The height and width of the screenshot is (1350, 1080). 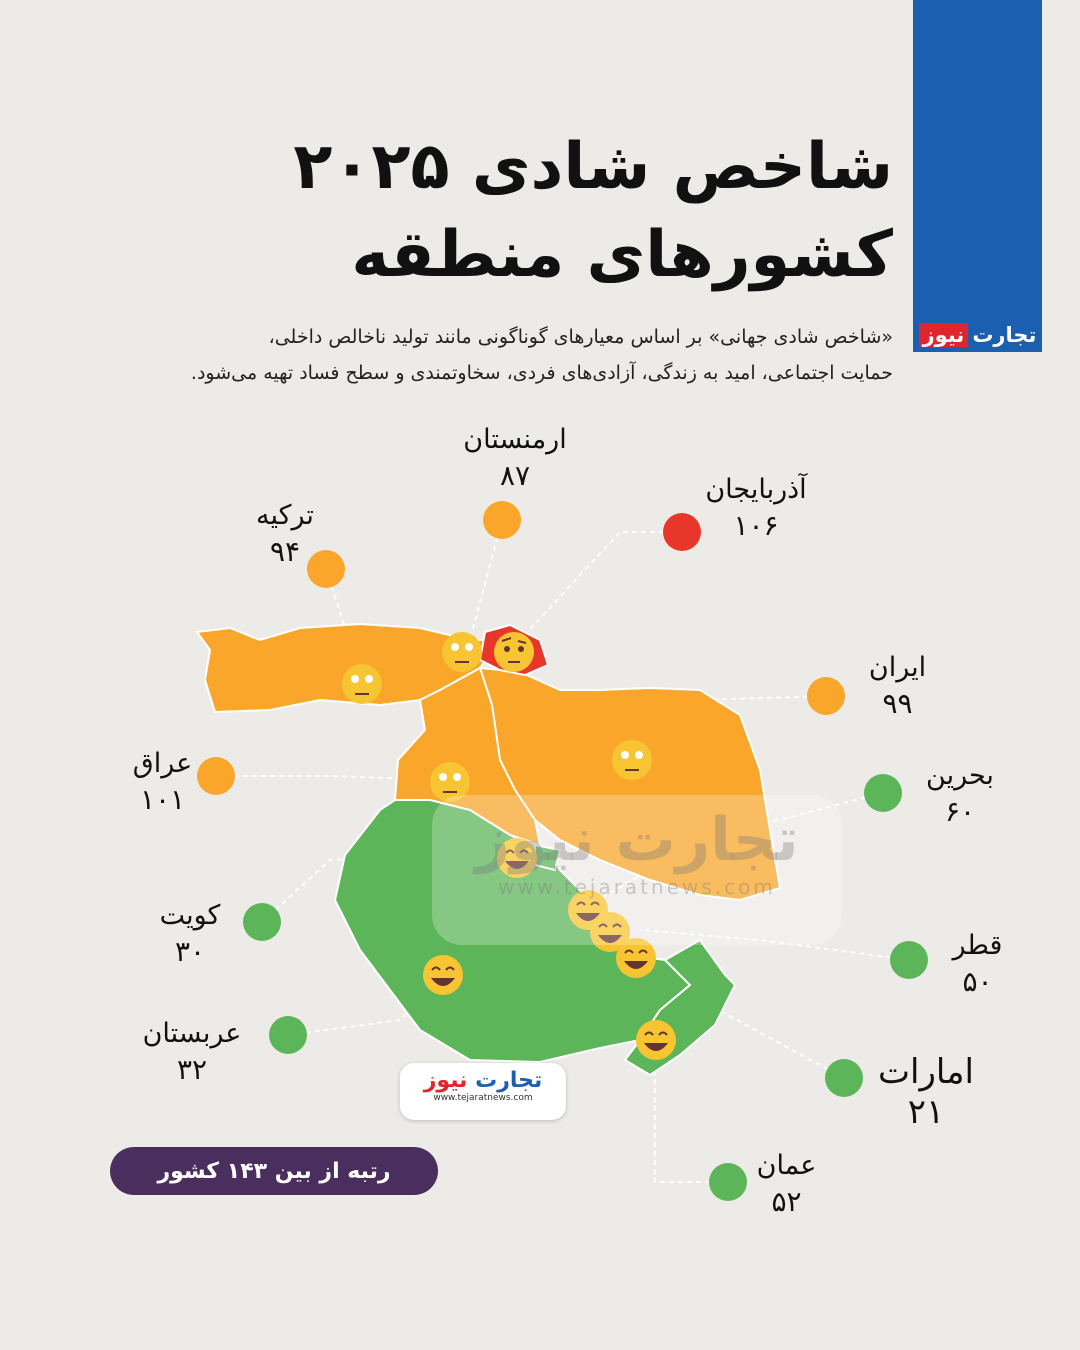 What do you see at coordinates (707, 840) in the screenshot?
I see `watermark-text-1: تجارت` at bounding box center [707, 840].